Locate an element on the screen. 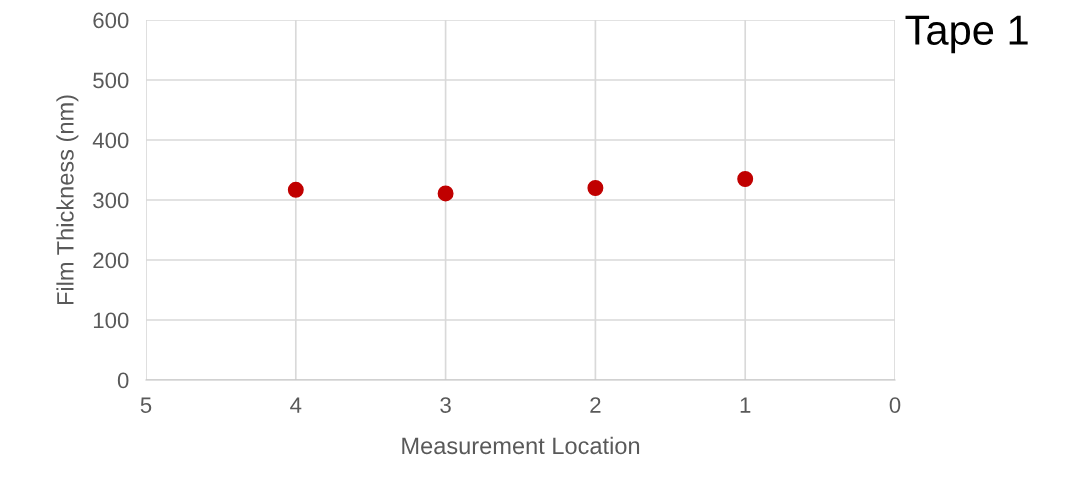 The width and height of the screenshot is (1067, 482). x-axis-title: Measurement Location is located at coordinates (521, 445).